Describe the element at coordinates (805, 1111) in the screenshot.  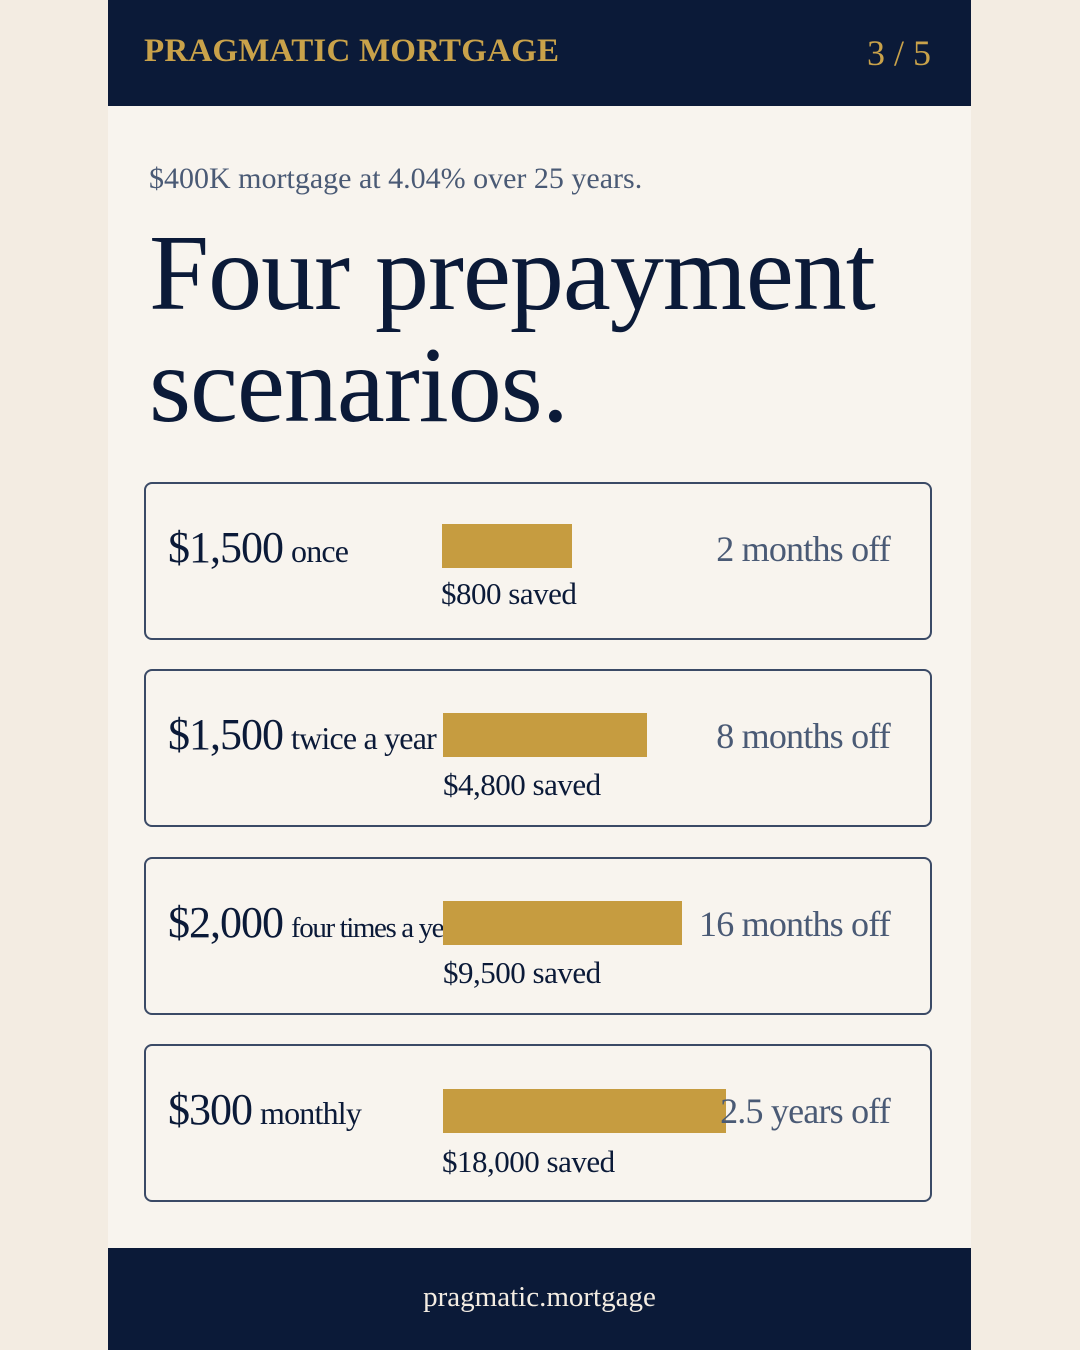
I see `time-off: 2.5 years off` at that location.